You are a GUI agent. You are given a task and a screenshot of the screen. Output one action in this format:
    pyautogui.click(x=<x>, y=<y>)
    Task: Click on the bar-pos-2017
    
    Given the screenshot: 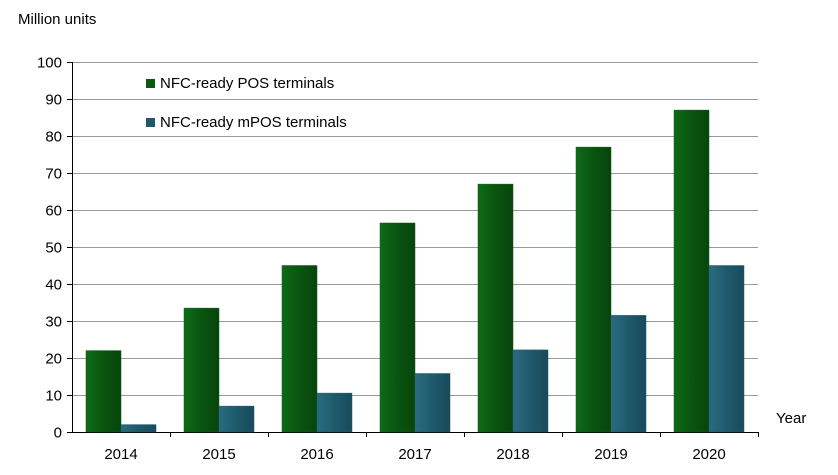 What is the action you would take?
    pyautogui.click(x=397, y=327)
    